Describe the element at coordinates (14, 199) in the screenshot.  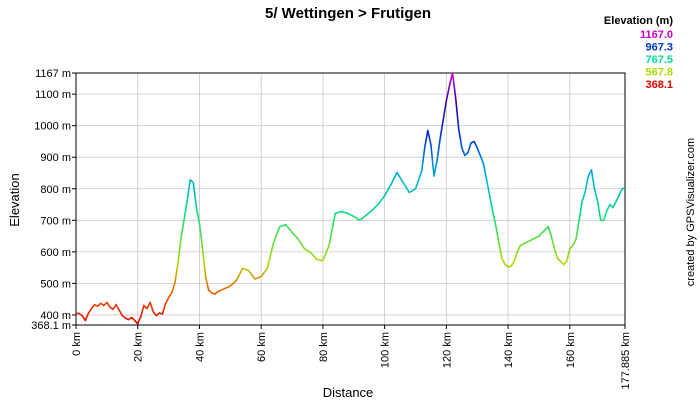
I see `y-axis-label: Elevation` at that location.